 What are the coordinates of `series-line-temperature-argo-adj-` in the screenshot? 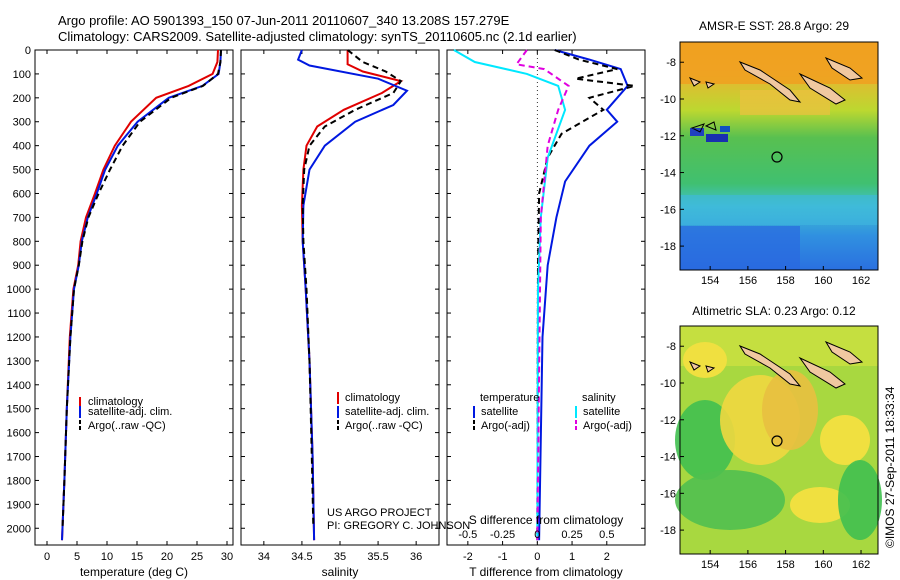 It's located at (585, 295).